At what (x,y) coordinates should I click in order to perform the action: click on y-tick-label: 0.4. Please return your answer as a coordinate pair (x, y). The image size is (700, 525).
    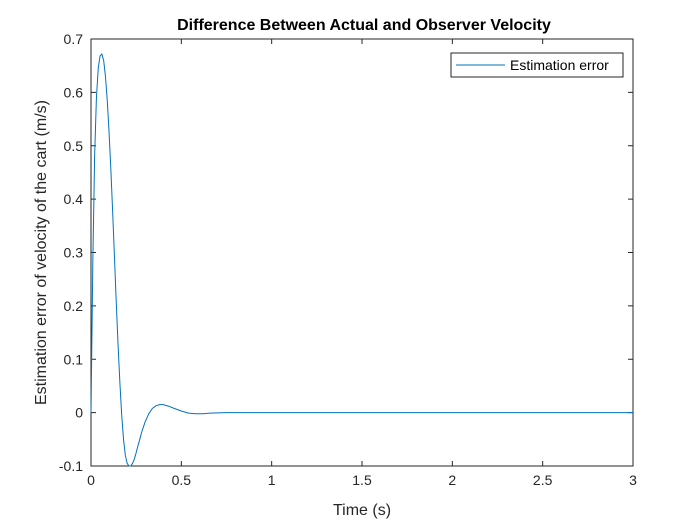
    Looking at the image, I should click on (74, 199).